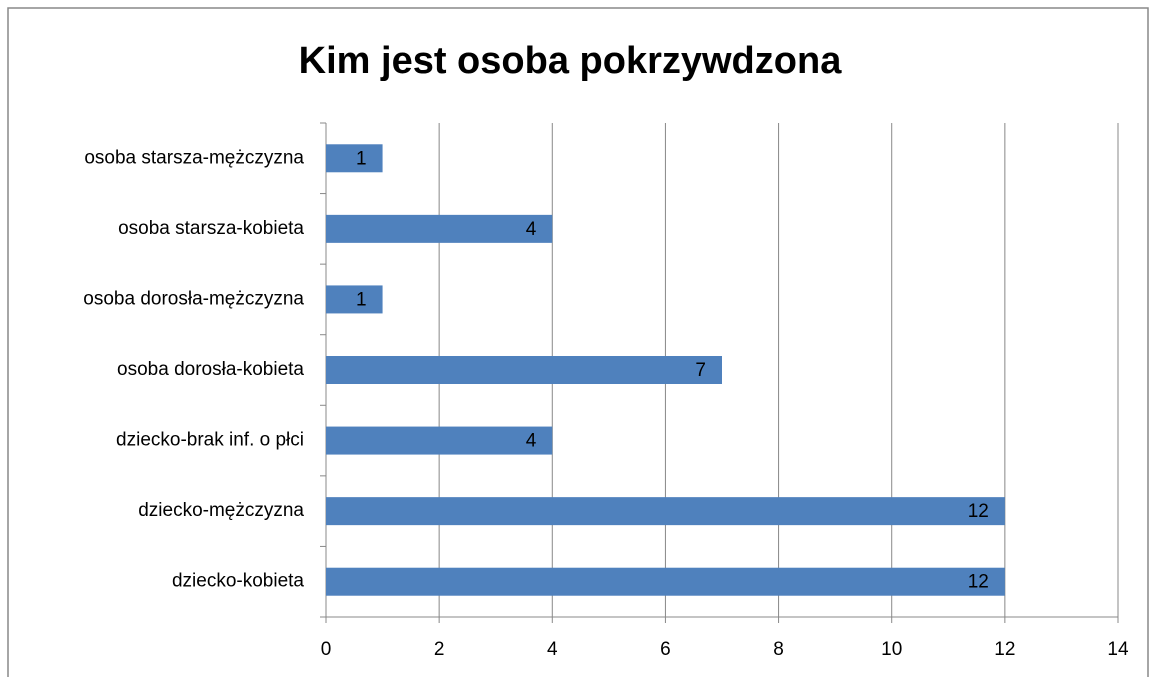 This screenshot has height=677, width=1150. I want to click on x-tick-label: 10, so click(891, 649).